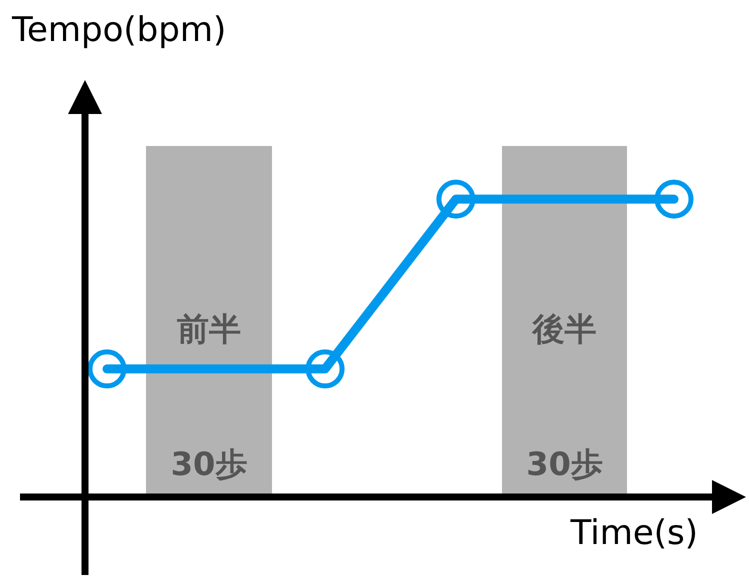 The image size is (749, 578). Describe the element at coordinates (634, 532) in the screenshot. I see `x-axis-title: Time(s)` at that location.